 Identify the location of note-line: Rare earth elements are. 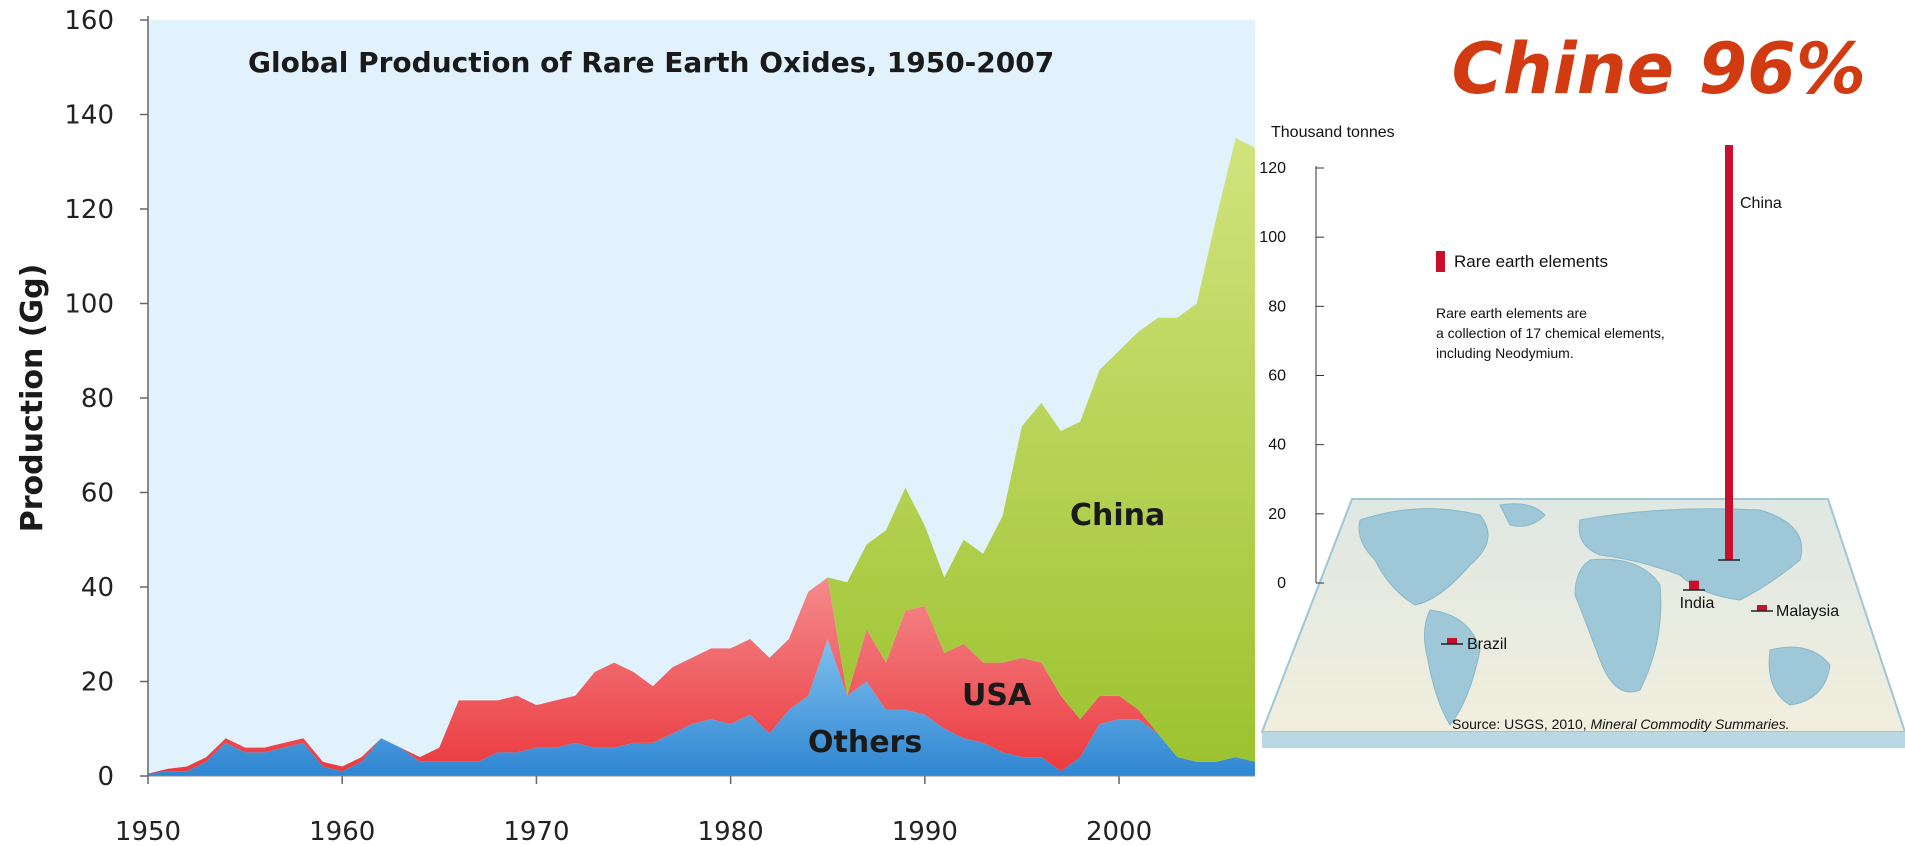
(1511, 313).